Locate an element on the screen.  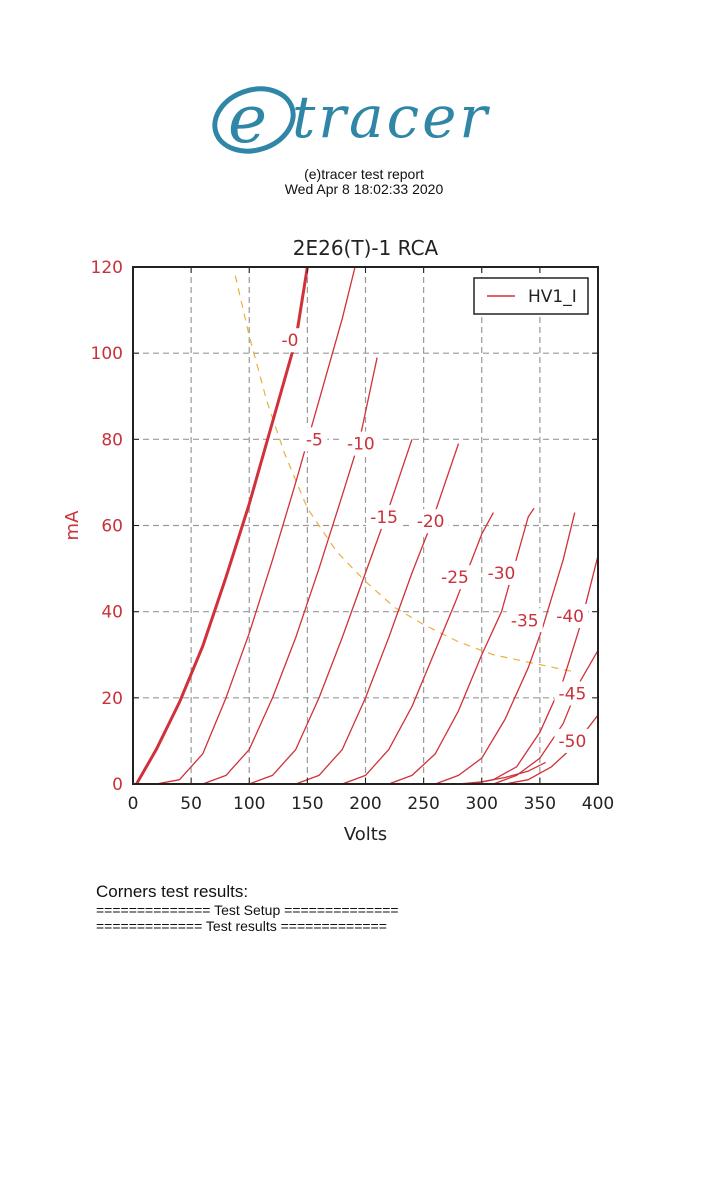
x-tick-label: 100 is located at coordinates (249, 804).